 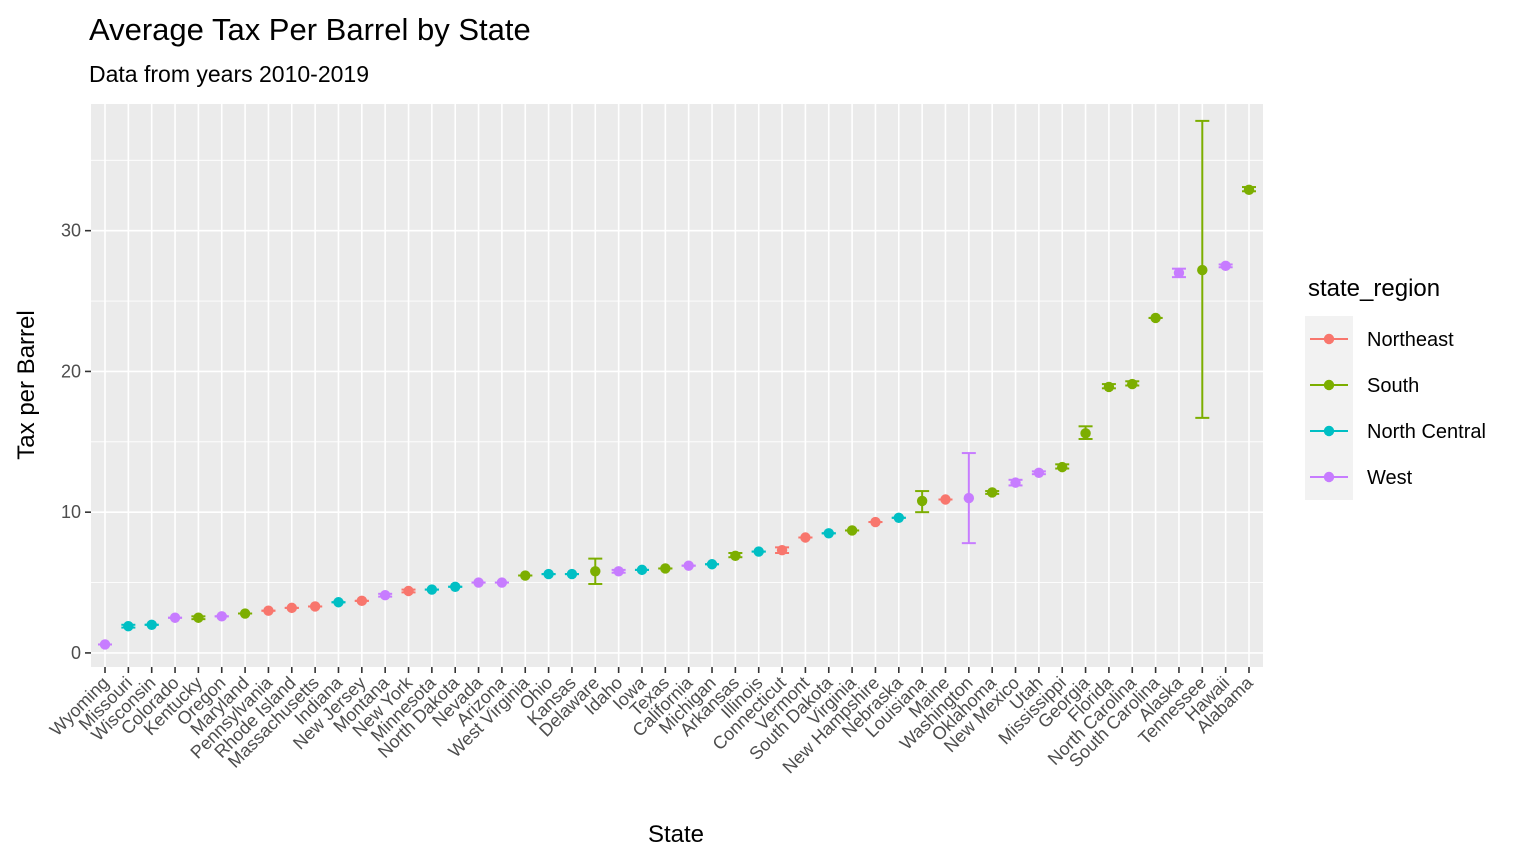 What do you see at coordinates (26, 384) in the screenshot?
I see `y-axis-title: Tax per Barrel` at bounding box center [26, 384].